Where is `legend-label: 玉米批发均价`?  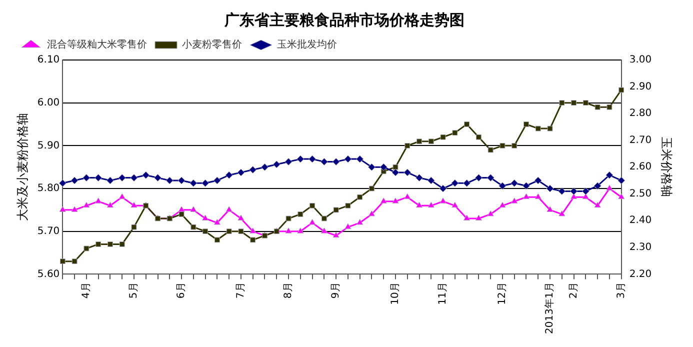
legend-label: 玉米批发均价 is located at coordinates (307, 44).